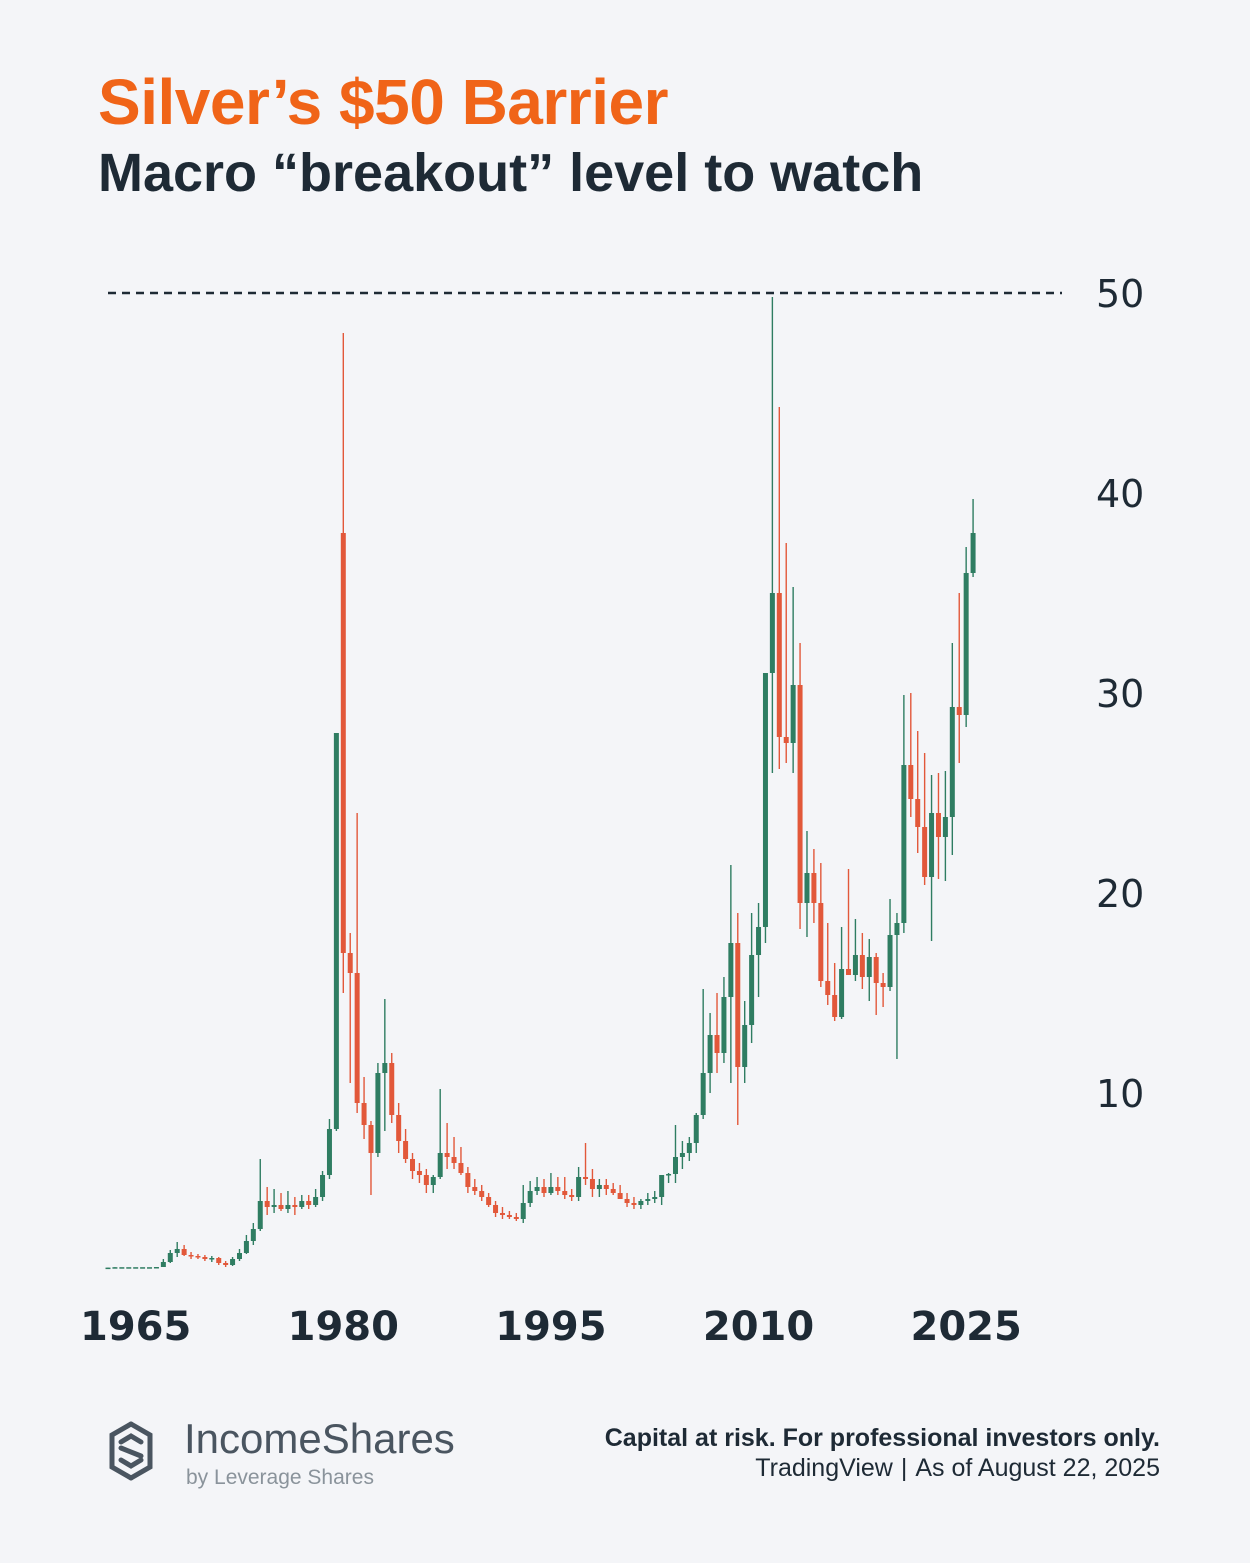  What do you see at coordinates (131, 1451) in the screenshot?
I see `incomeshares-logo-icon` at bounding box center [131, 1451].